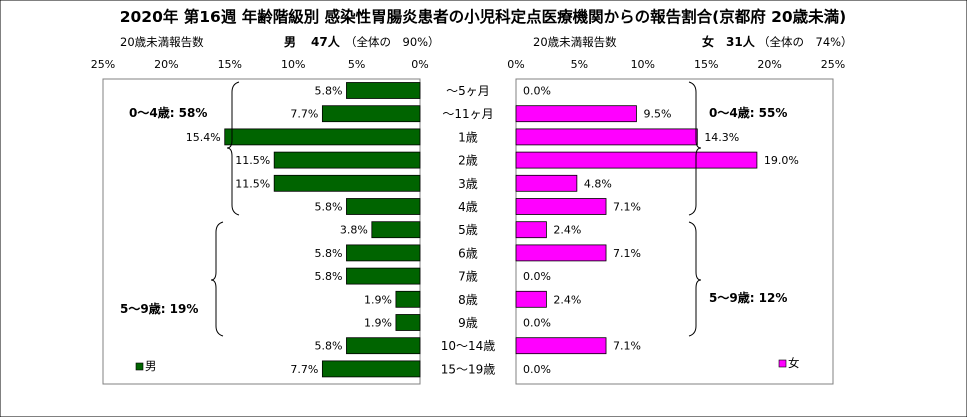 The height and width of the screenshot is (417, 967). I want to click on female-legend-label: 女, so click(794, 363).